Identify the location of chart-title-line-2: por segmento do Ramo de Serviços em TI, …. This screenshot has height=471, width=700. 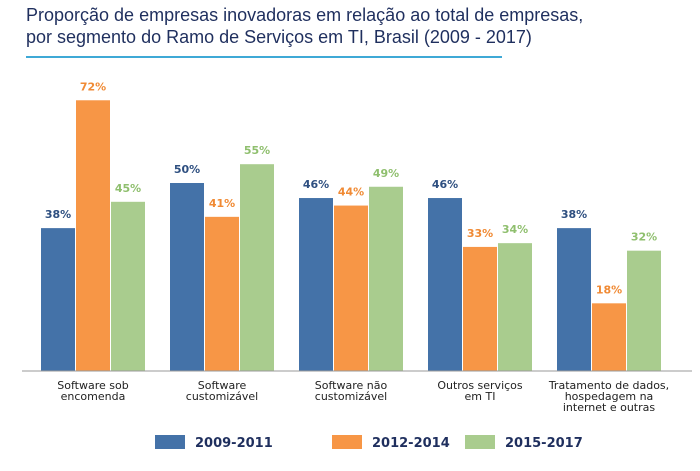
(279, 37).